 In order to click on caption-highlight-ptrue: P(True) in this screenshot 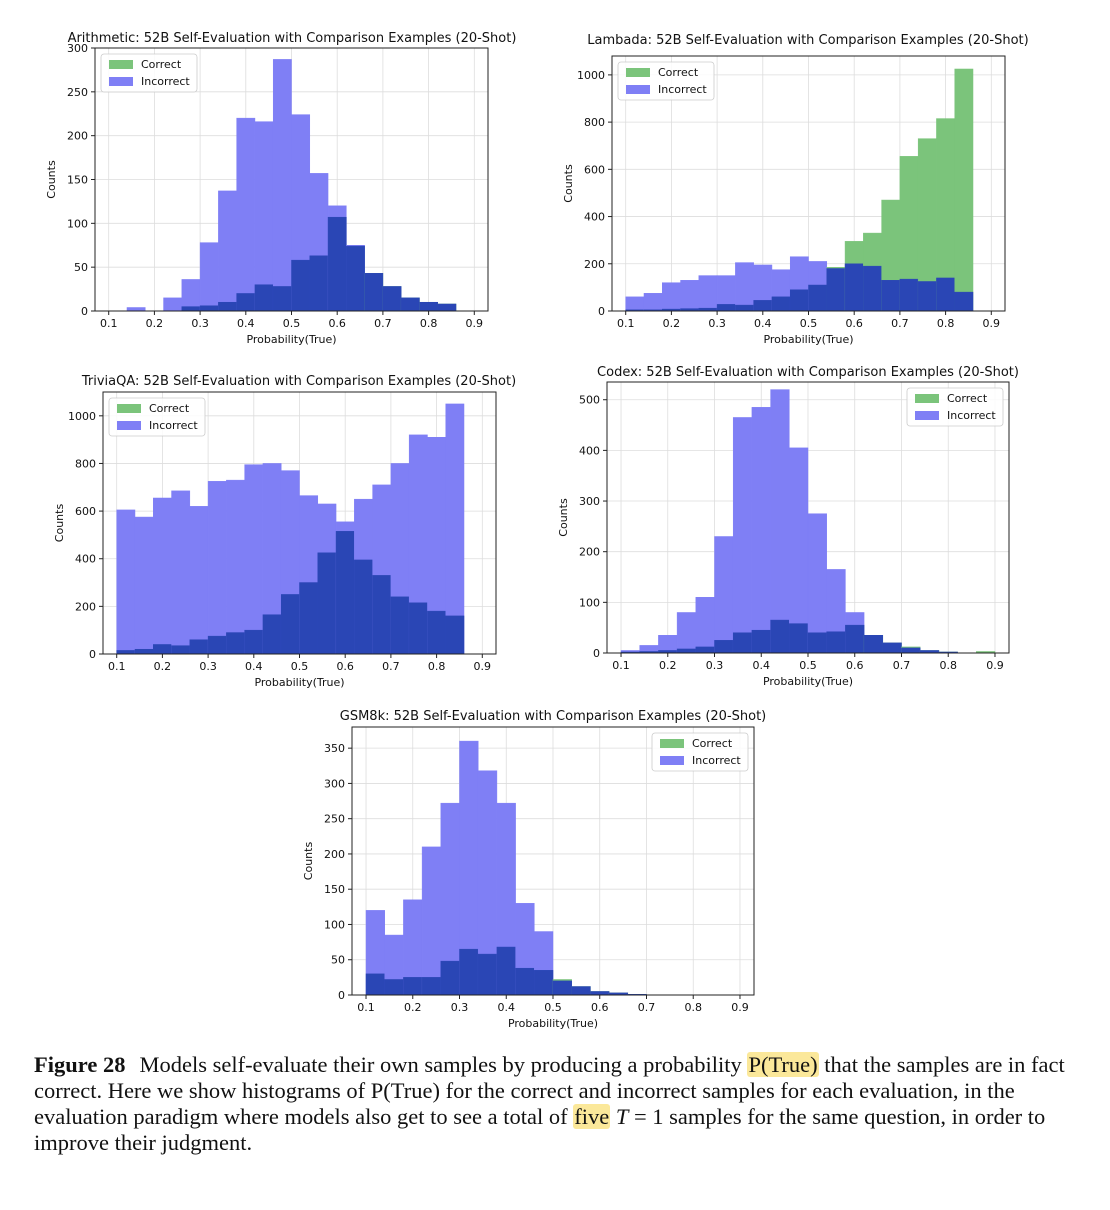, I will do `click(783, 1064)`.